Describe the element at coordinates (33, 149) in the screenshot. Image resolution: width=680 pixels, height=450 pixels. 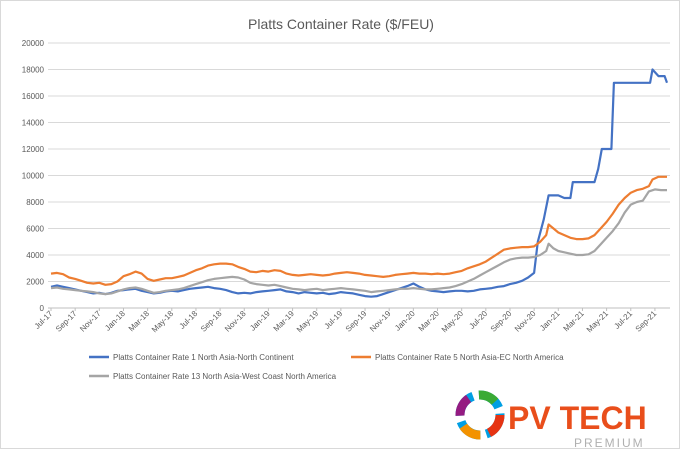
I see `y-tick-label: 12000` at that location.